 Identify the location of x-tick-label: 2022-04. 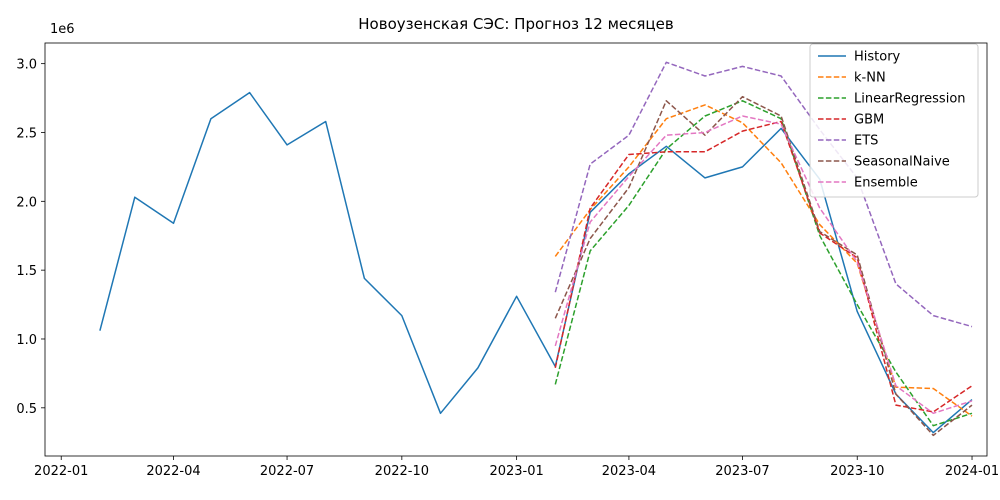
(173, 471).